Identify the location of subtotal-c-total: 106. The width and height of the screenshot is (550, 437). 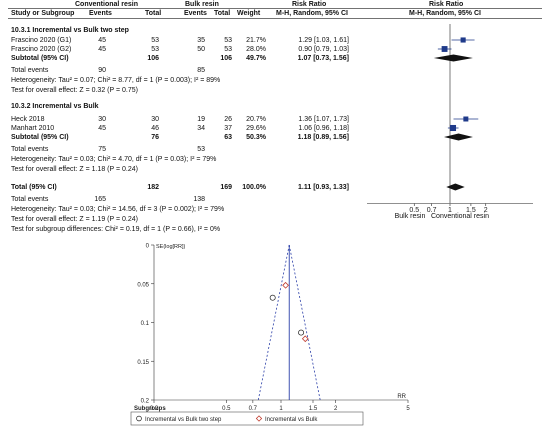
(226, 58).